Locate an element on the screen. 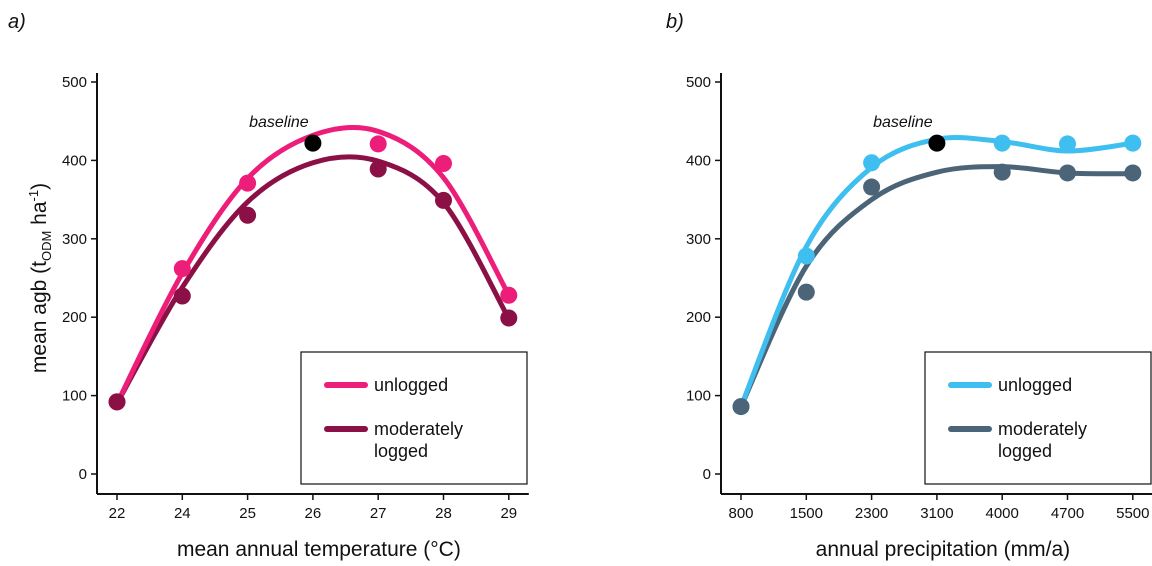 This screenshot has height=566, width=1152. x-tick-label: 4700 is located at coordinates (1067, 513).